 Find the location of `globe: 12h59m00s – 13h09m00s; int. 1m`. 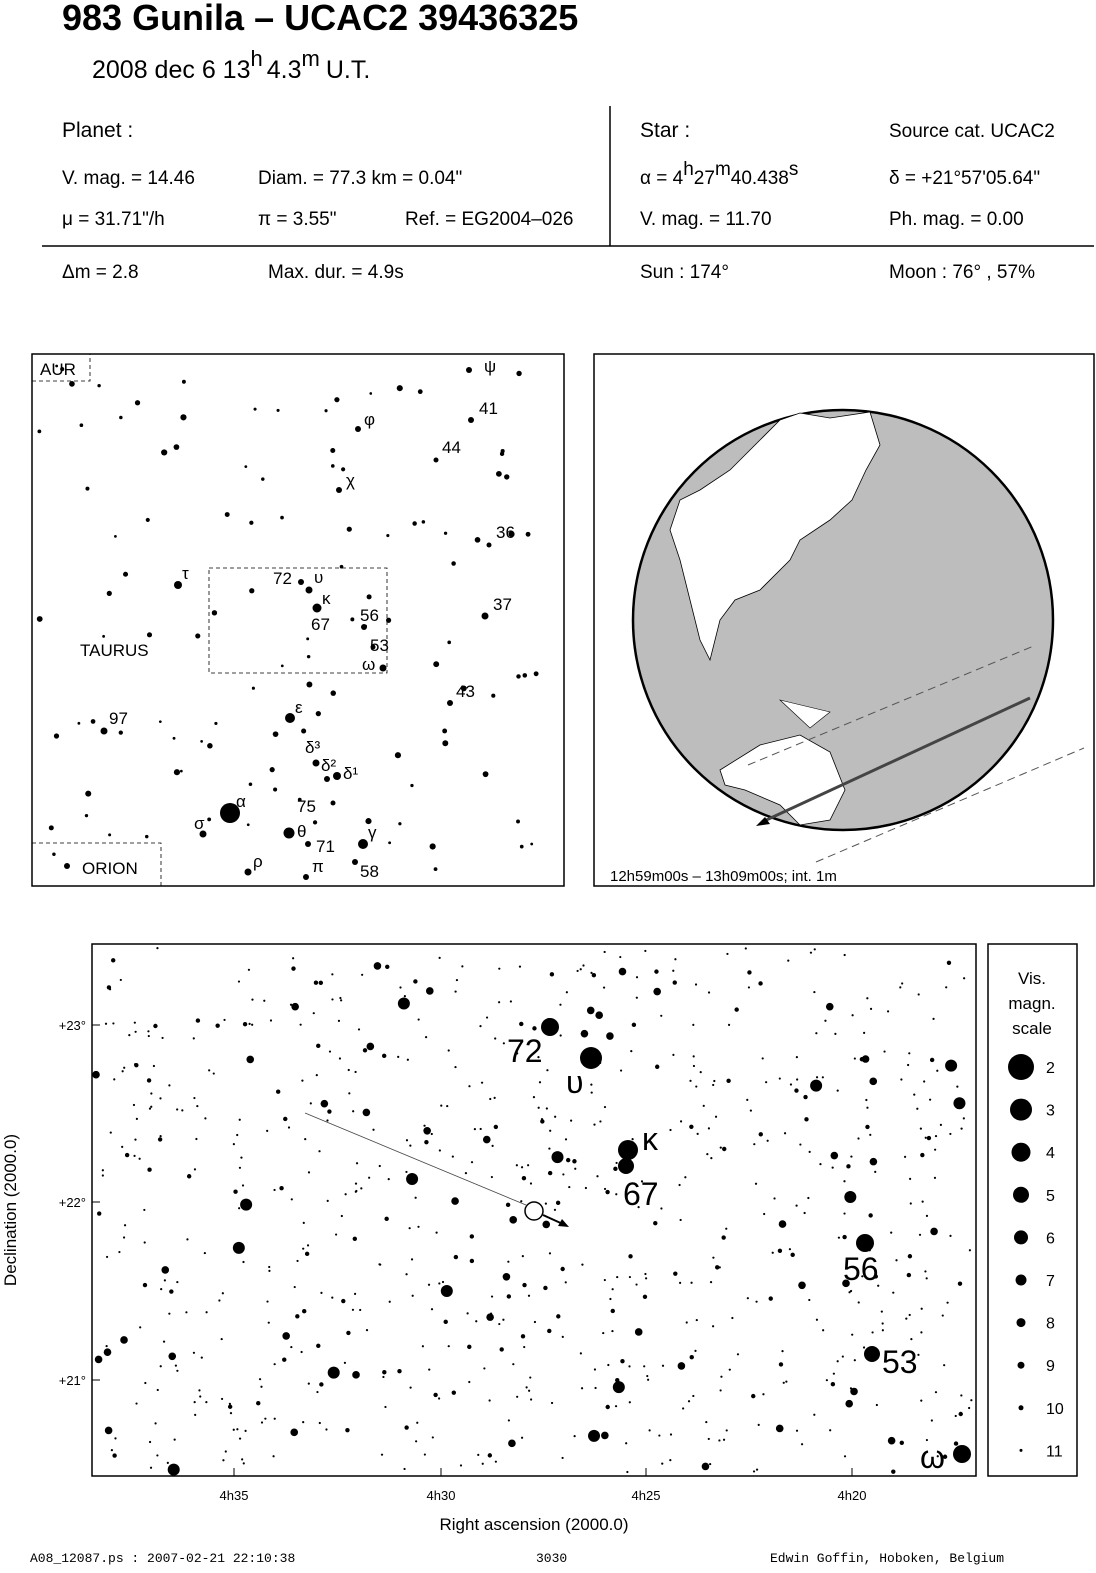

globe: 12h59m00s – 13h09m00s; int. 1m is located at coordinates (847, 646).